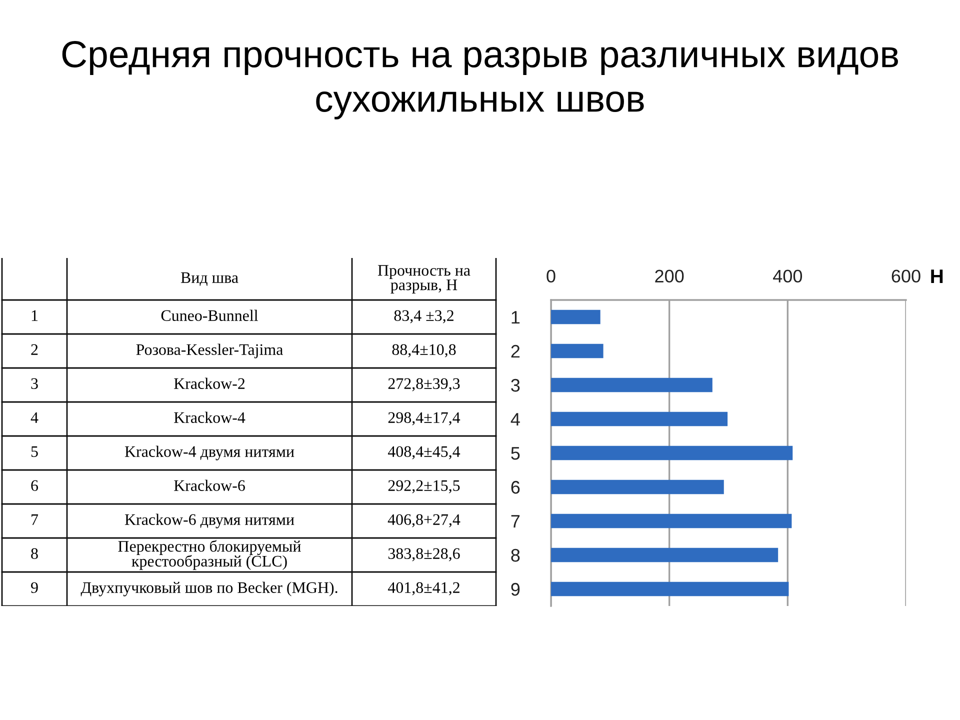 The height and width of the screenshot is (720, 960). What do you see at coordinates (515, 521) in the screenshot?
I see `y-tick-label: 7` at bounding box center [515, 521].